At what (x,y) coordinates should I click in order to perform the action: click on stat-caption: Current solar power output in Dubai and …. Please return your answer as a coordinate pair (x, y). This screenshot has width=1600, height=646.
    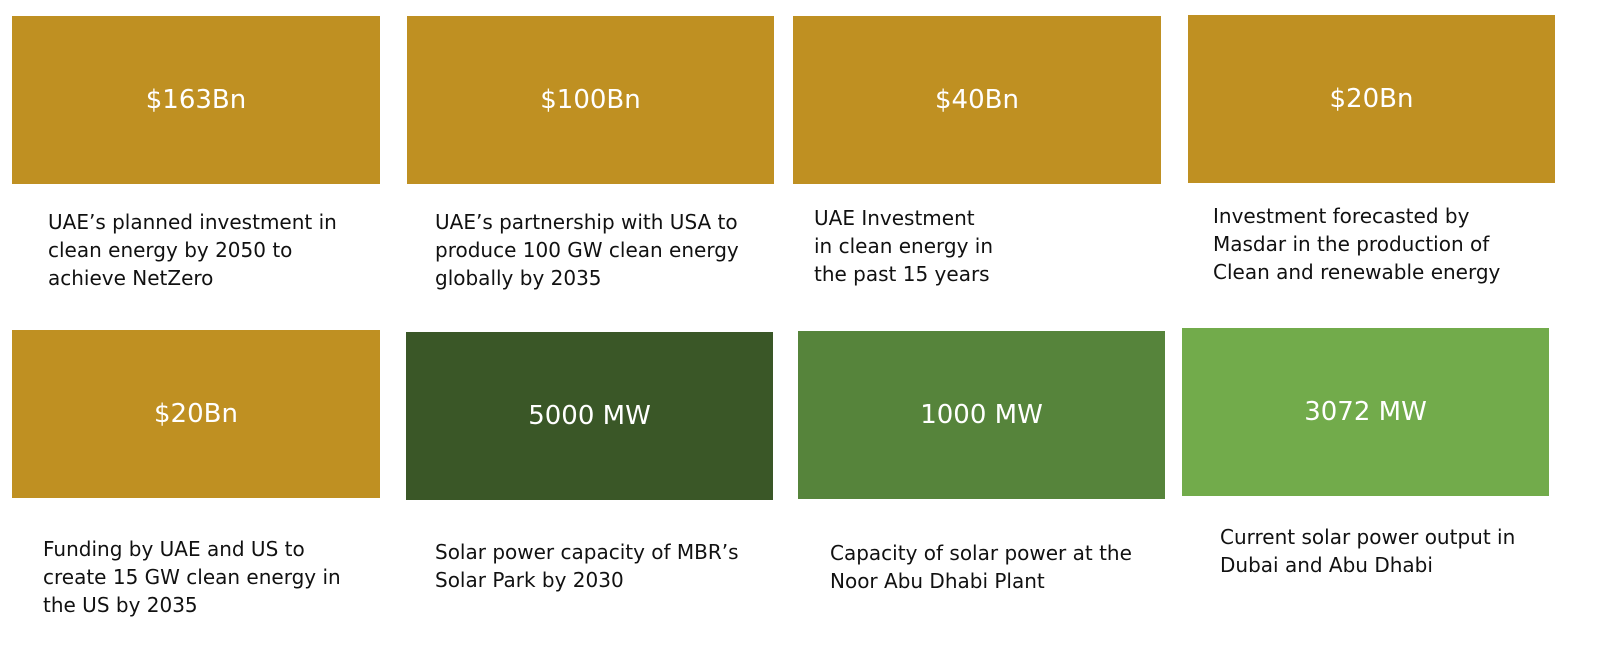
    Looking at the image, I should click on (1368, 551).